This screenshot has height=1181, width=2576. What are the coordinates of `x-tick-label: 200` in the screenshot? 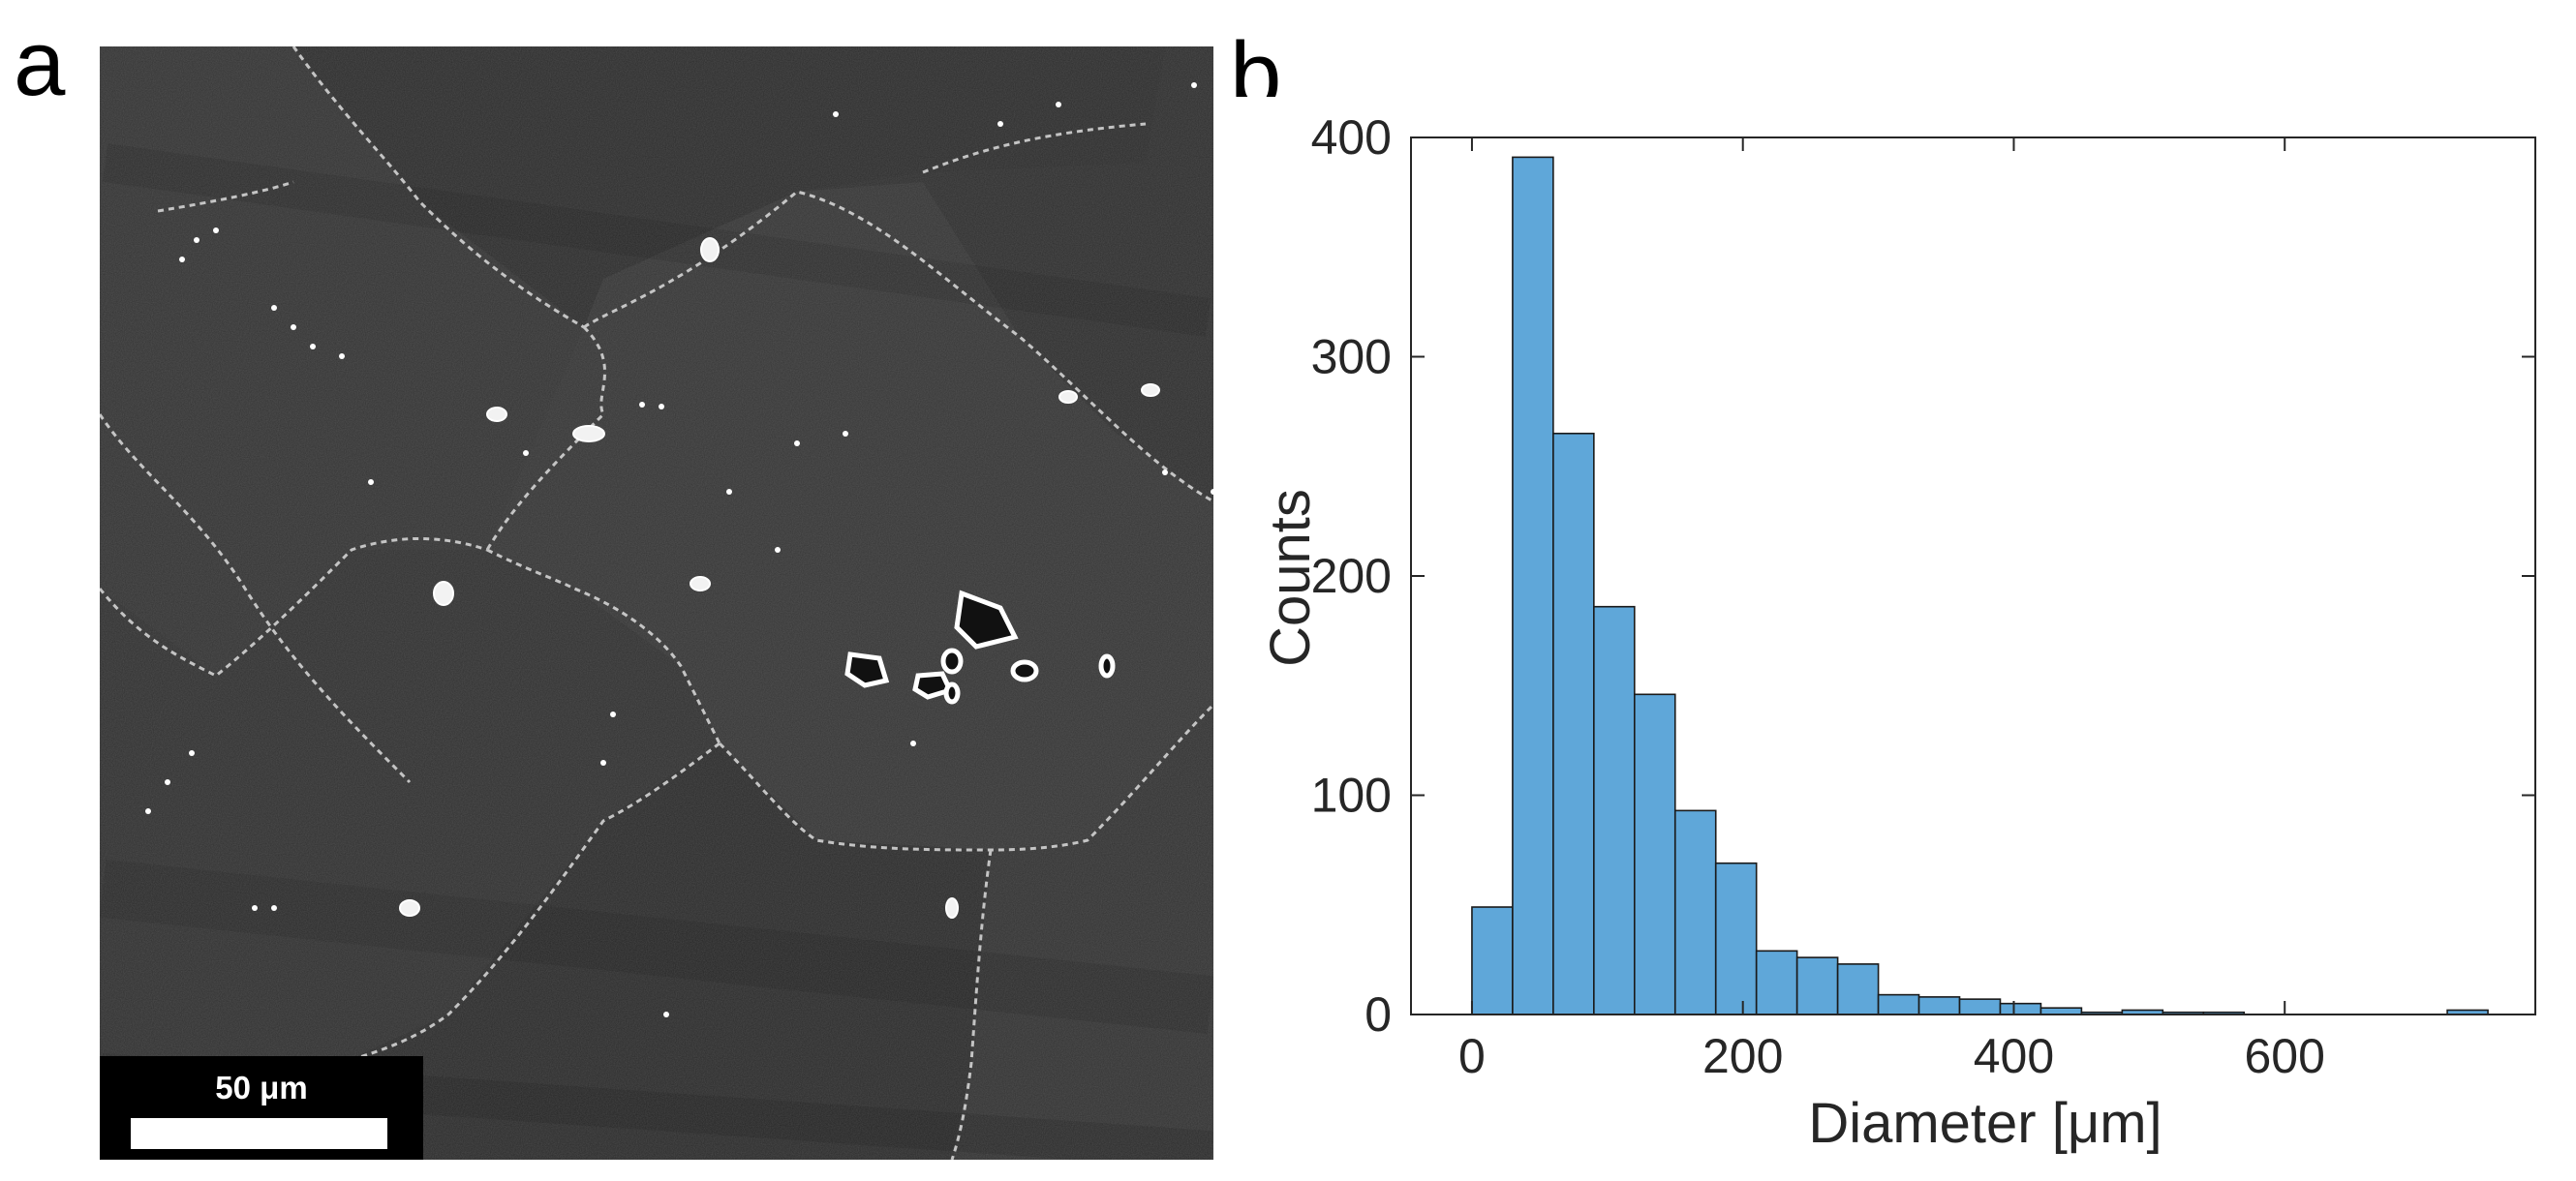 It's located at (1742, 1056).